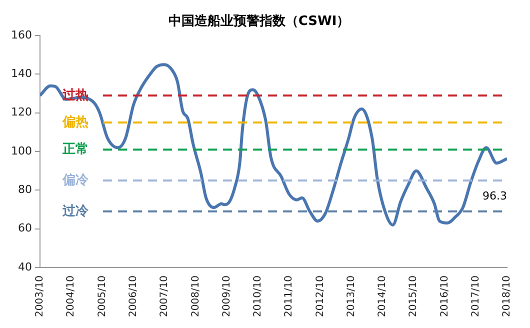 The image size is (530, 328). I want to click on y-tick-label: 60, so click(25, 228).